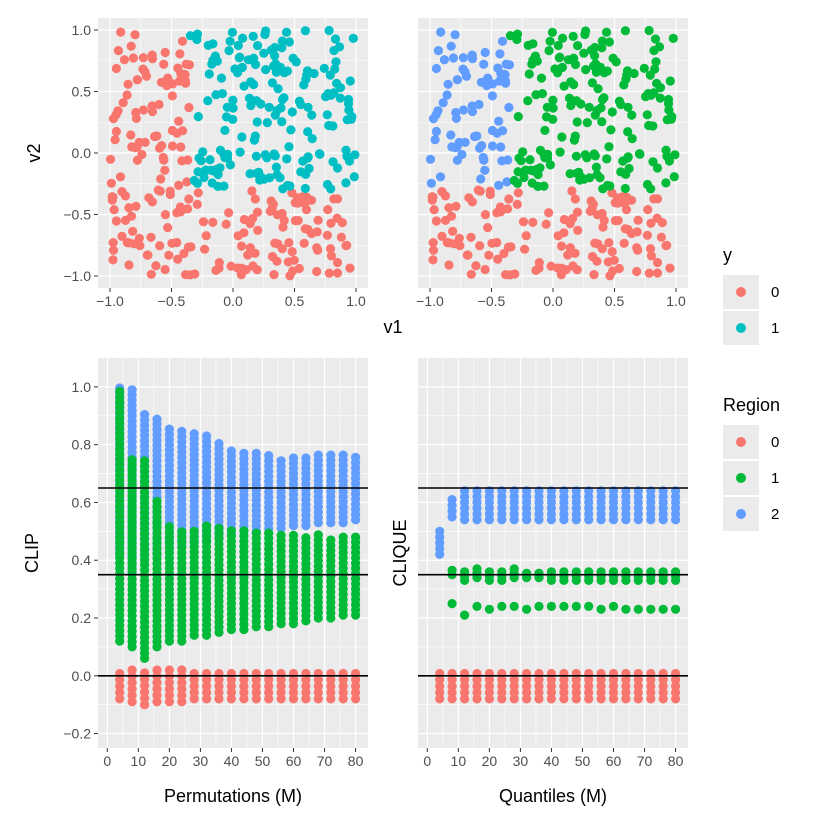 The height and width of the screenshot is (830, 830). I want to click on clique-x-tick-label: 40, so click(552, 761).